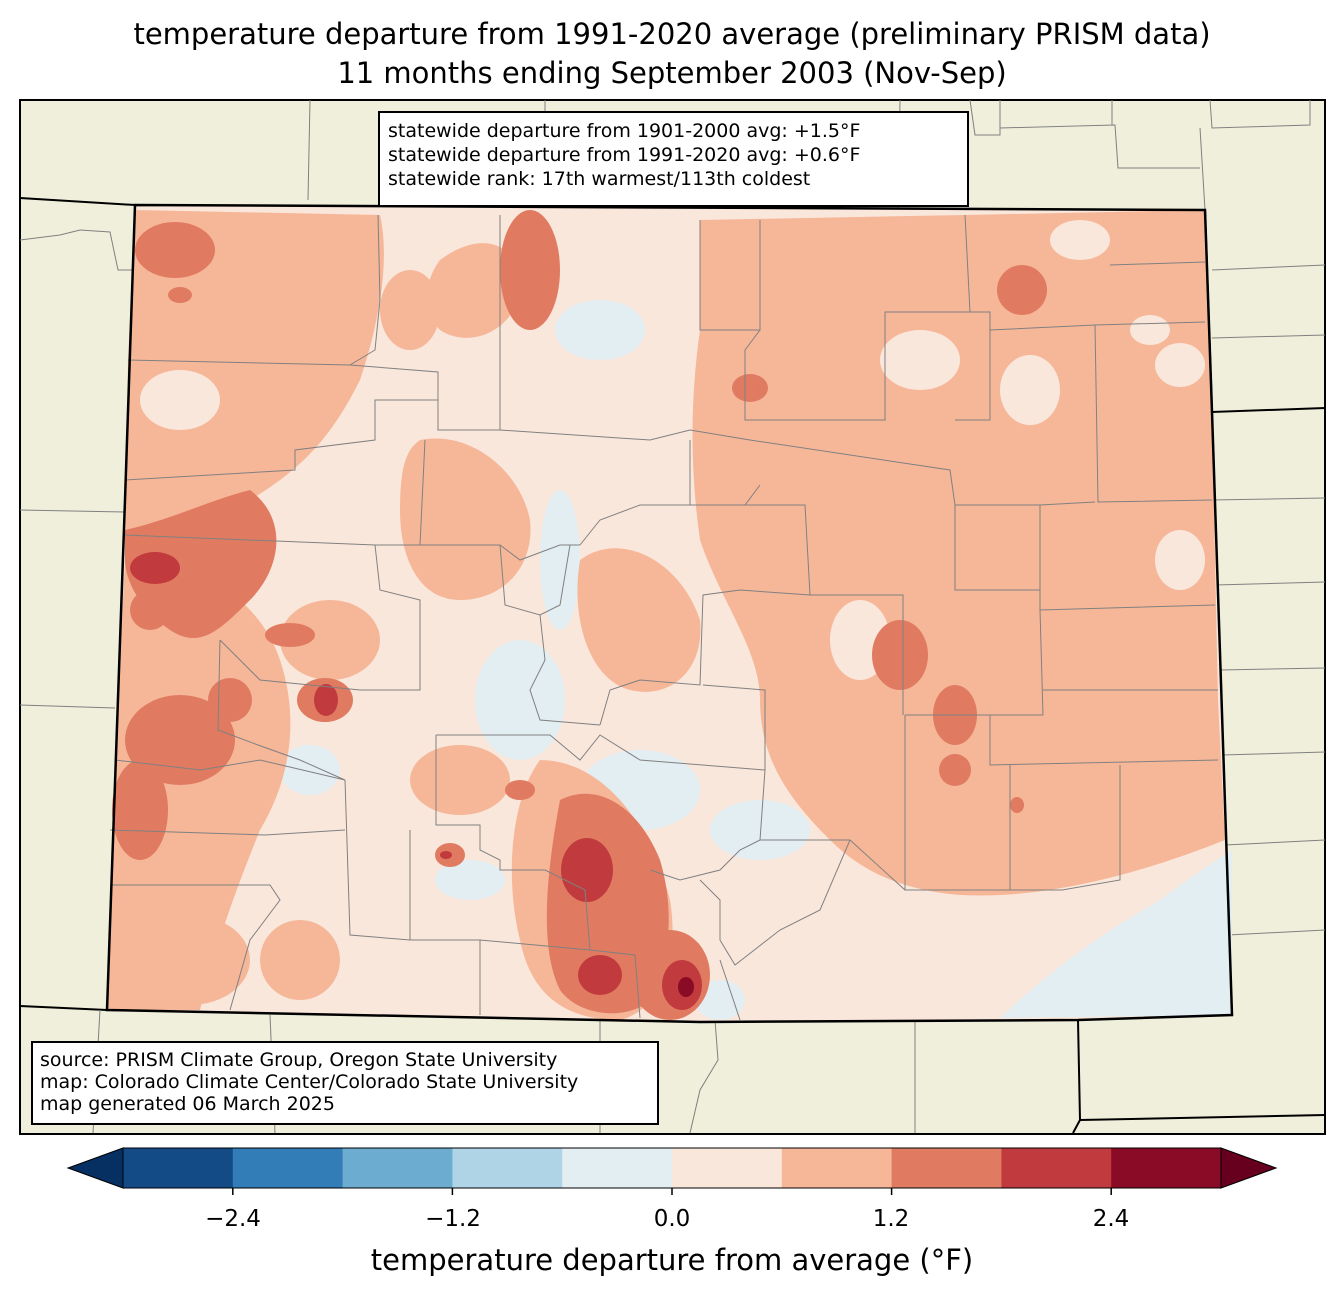 The height and width of the screenshot is (1299, 1344). What do you see at coordinates (187, 1104) in the screenshot?
I see `generated-date-line: map generated 06 March 2025` at bounding box center [187, 1104].